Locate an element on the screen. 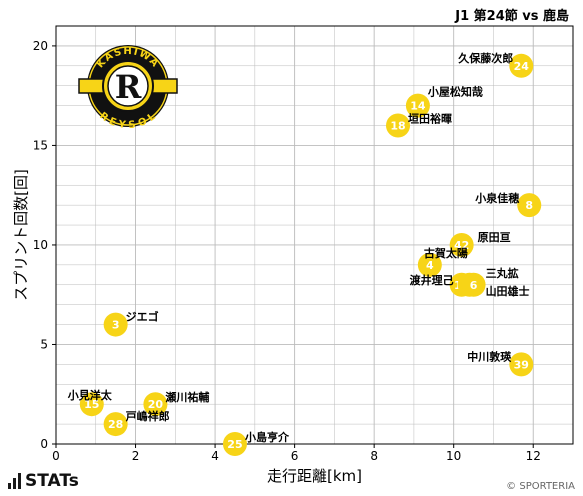  x-tick-label: 8 is located at coordinates (374, 456).